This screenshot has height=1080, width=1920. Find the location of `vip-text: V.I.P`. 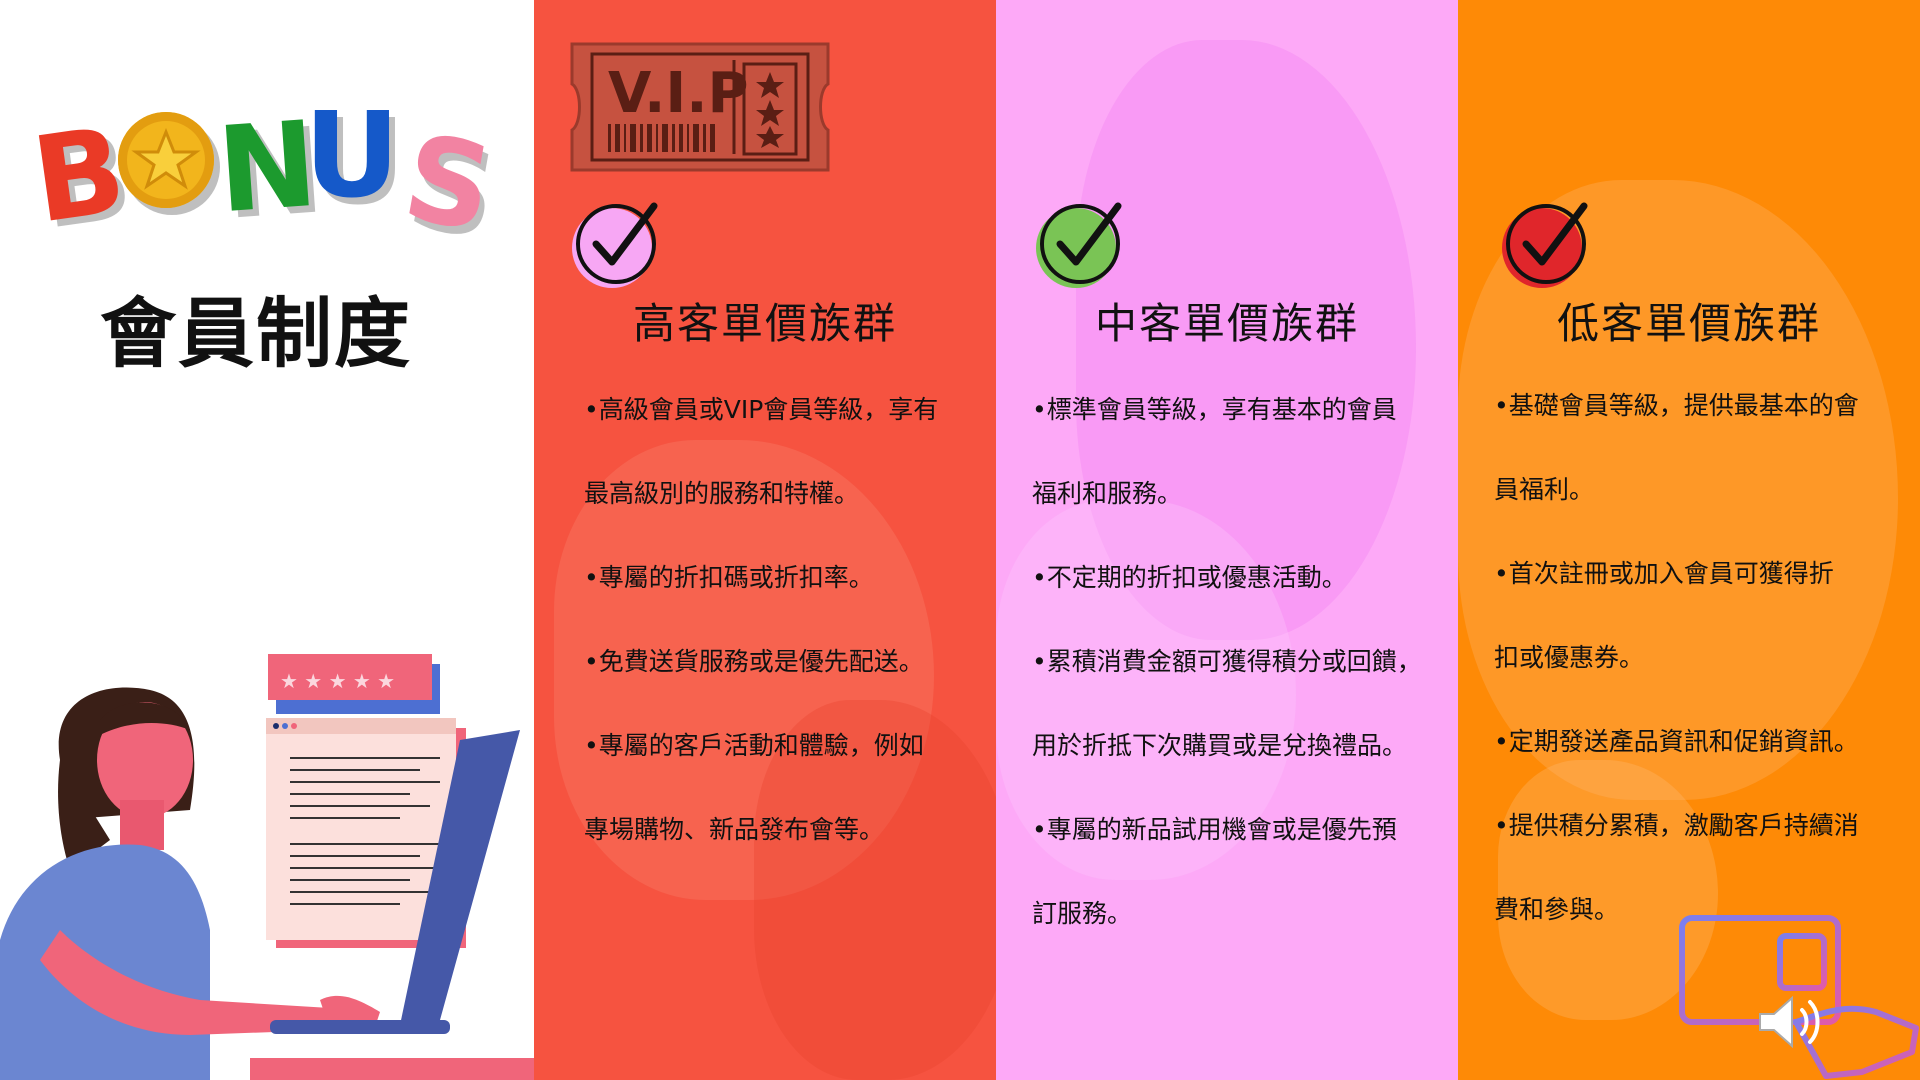

vip-text: V.I.P is located at coordinates (678, 93).